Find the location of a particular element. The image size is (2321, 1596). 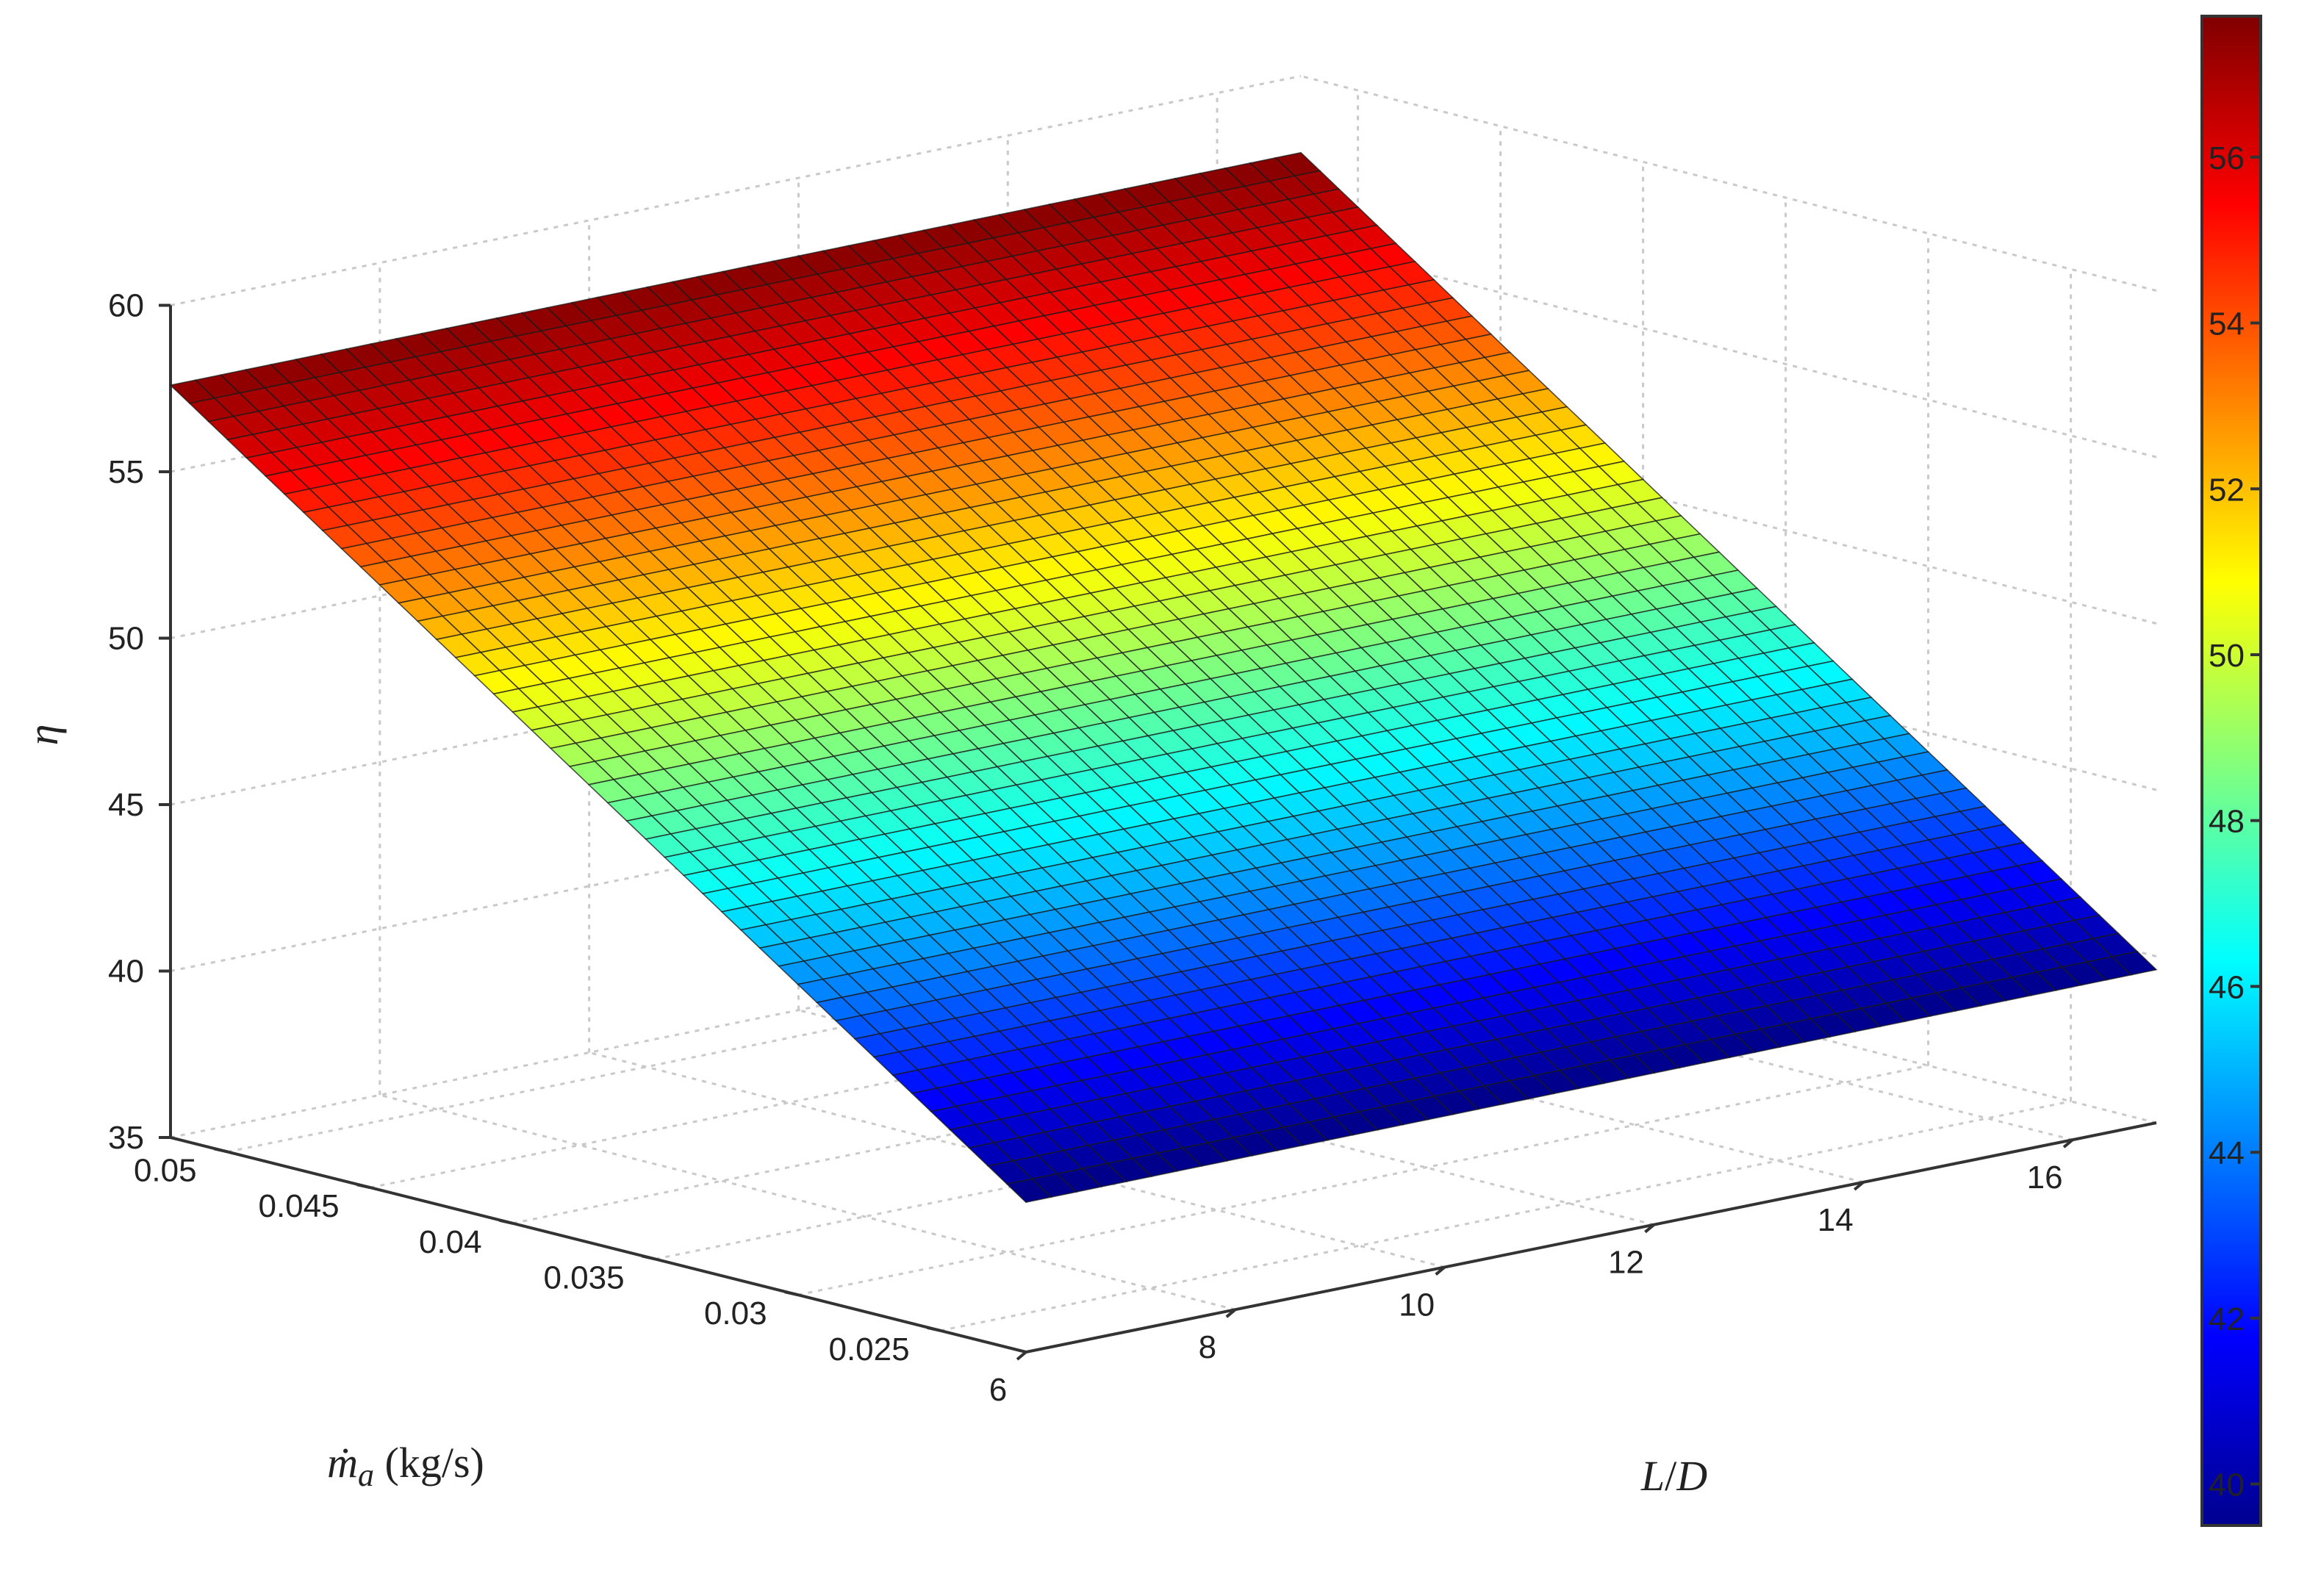

colorbar-tick-label: 50 is located at coordinates (2227, 656).